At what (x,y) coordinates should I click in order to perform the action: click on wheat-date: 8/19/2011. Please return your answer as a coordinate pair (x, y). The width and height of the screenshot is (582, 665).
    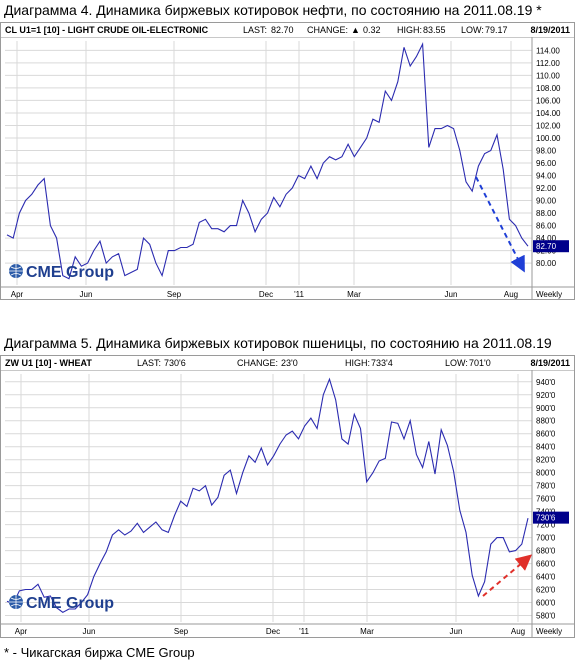
    Looking at the image, I should click on (550, 363).